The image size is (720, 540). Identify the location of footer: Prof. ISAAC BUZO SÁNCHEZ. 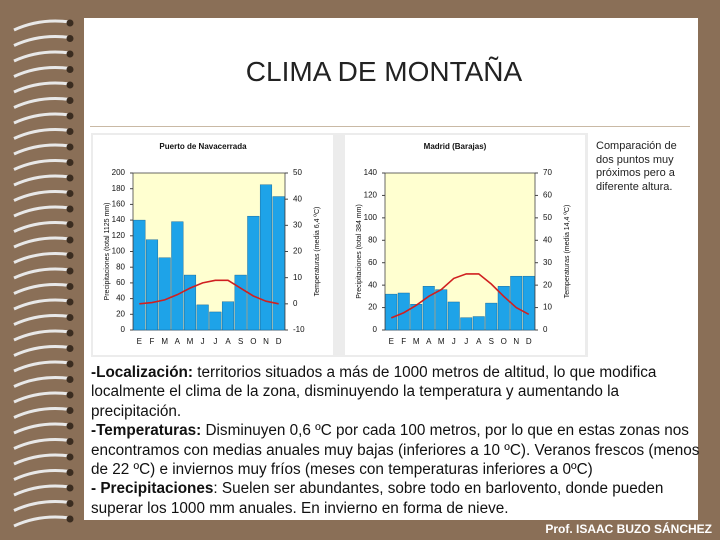
(628, 529).